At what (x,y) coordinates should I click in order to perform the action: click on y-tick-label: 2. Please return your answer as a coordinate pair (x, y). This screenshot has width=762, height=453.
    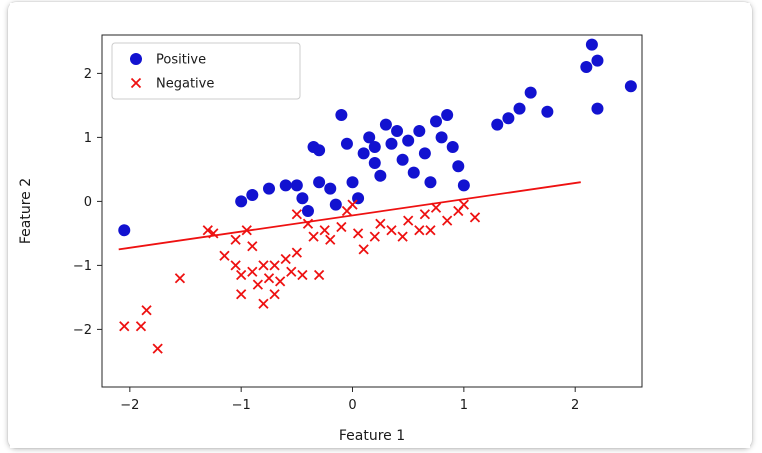
    Looking at the image, I should click on (88, 74).